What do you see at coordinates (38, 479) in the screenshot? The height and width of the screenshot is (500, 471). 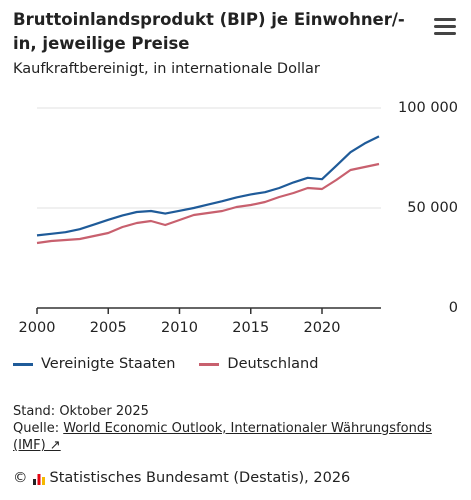 I see `logo` at bounding box center [38, 479].